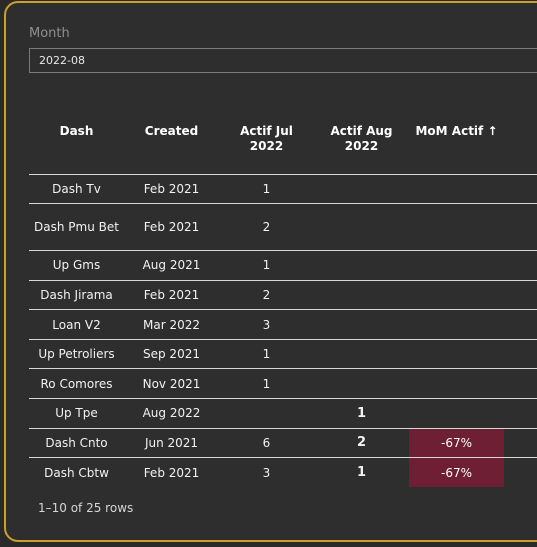 This screenshot has height=547, width=537. I want to click on cell-created: Jun 2021, so click(171, 442).